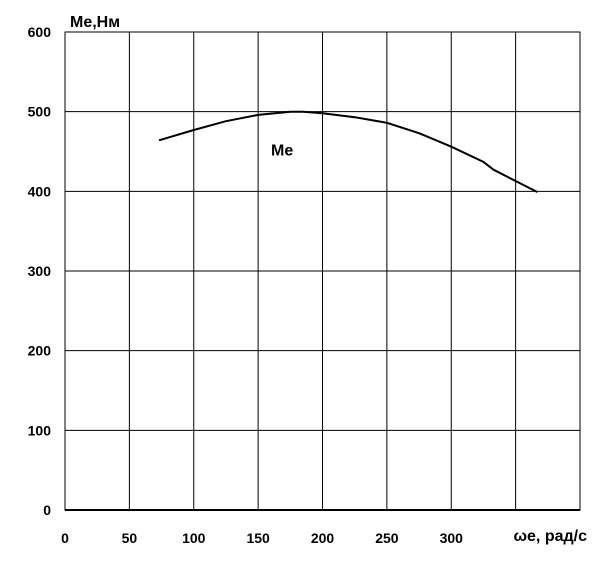  What do you see at coordinates (95, 22) in the screenshot?
I see `y-axis-title: Ме,Нм` at bounding box center [95, 22].